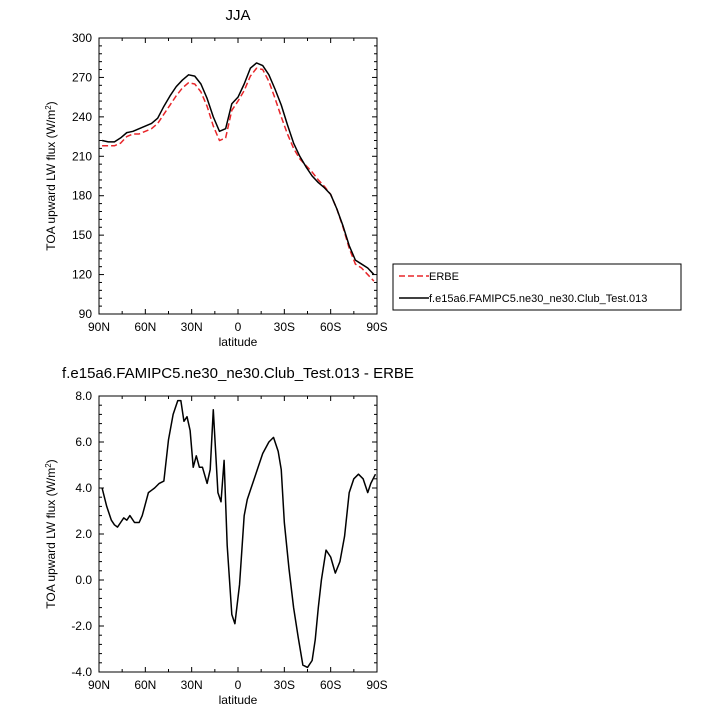 This screenshot has width=725, height=725. What do you see at coordinates (82, 117) in the screenshot?
I see `y-tick-label: 240` at bounding box center [82, 117].